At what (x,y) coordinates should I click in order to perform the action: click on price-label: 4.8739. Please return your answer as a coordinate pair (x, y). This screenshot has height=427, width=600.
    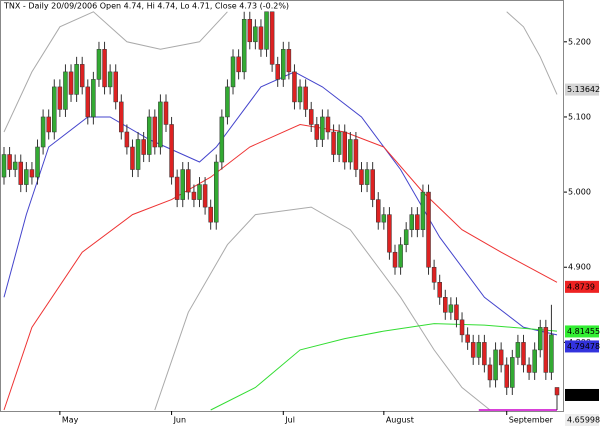
    Looking at the image, I should click on (581, 286).